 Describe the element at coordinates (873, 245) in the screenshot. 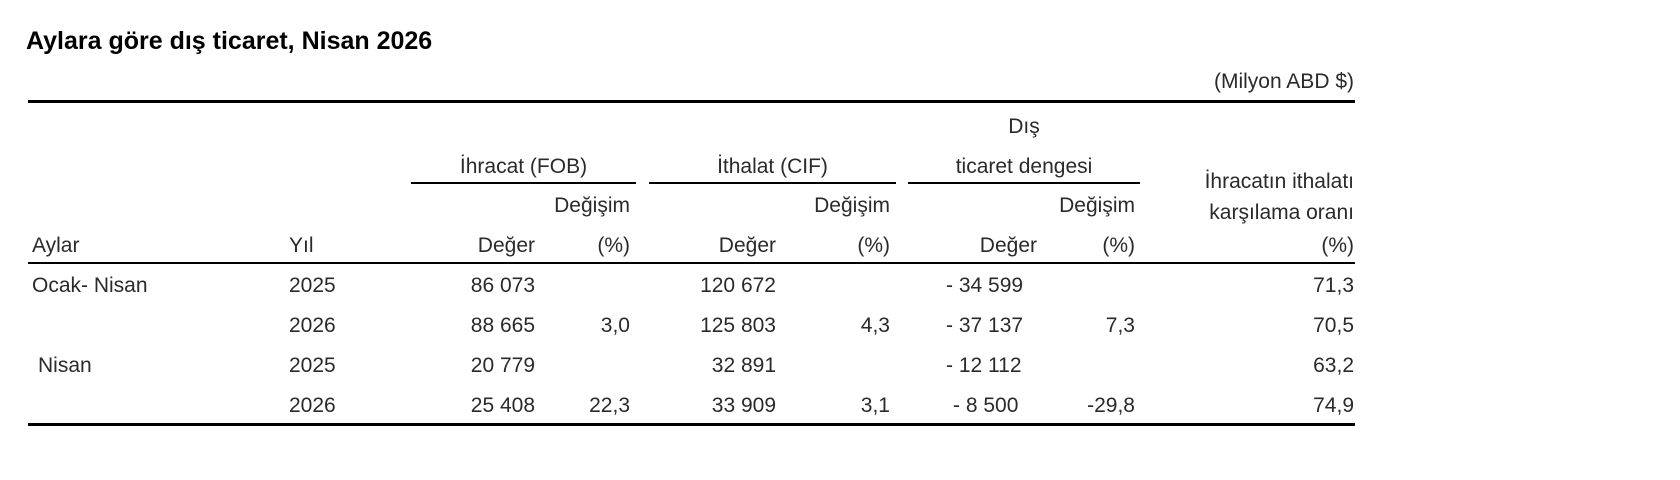

I see `imports-pct-header: (%)` at that location.